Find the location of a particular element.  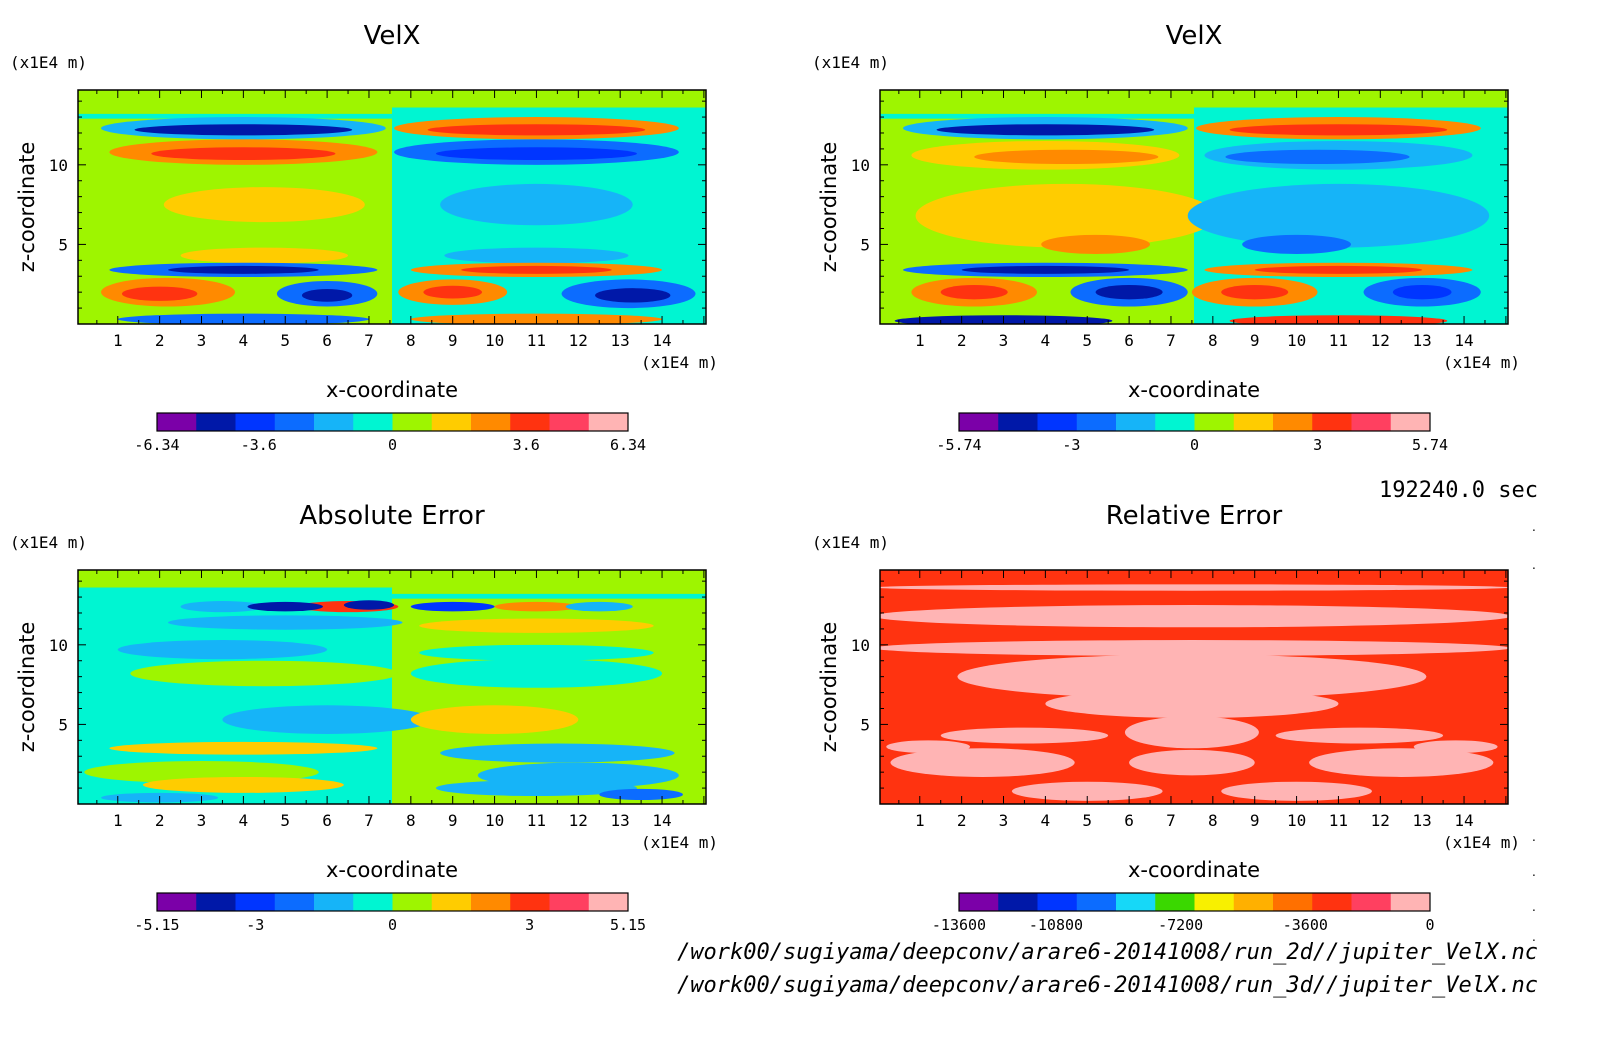

x-tick-label: 8 is located at coordinates (1213, 820).